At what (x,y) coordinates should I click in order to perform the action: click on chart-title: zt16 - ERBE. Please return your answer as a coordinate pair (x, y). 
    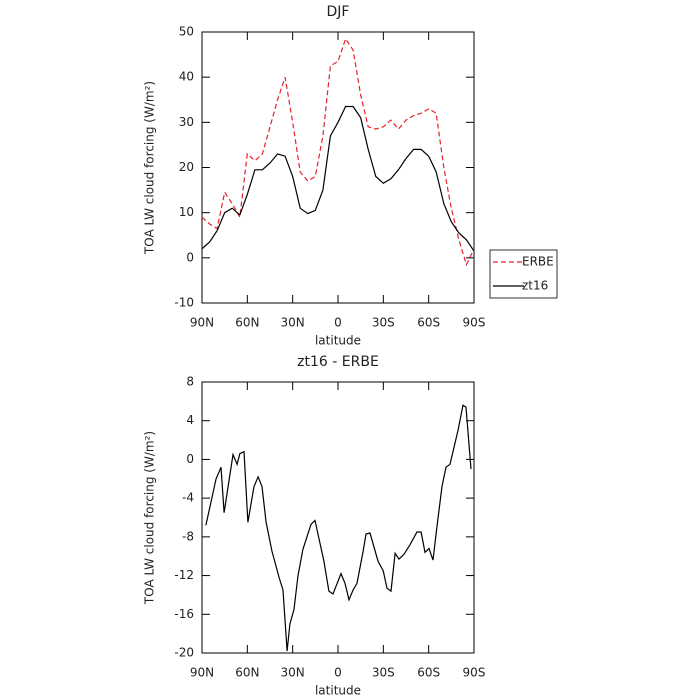
    Looking at the image, I should click on (338, 362).